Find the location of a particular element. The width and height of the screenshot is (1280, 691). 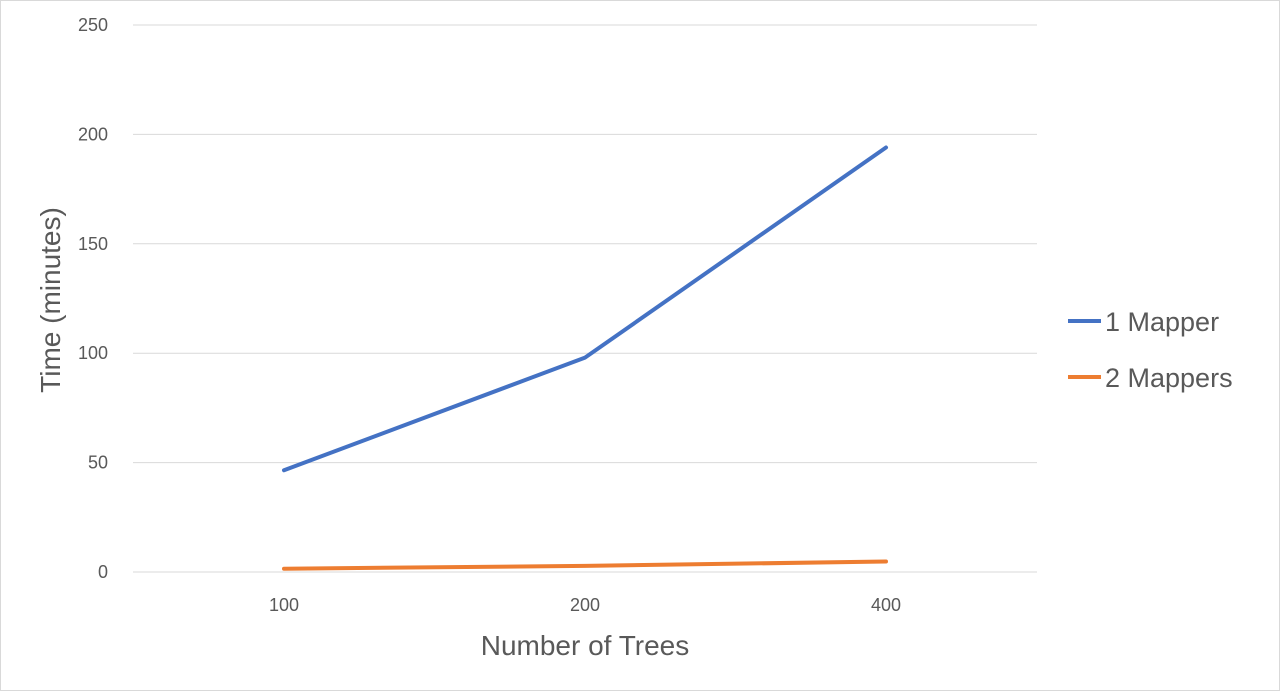

legend-label: 1 Mapper is located at coordinates (1162, 322).